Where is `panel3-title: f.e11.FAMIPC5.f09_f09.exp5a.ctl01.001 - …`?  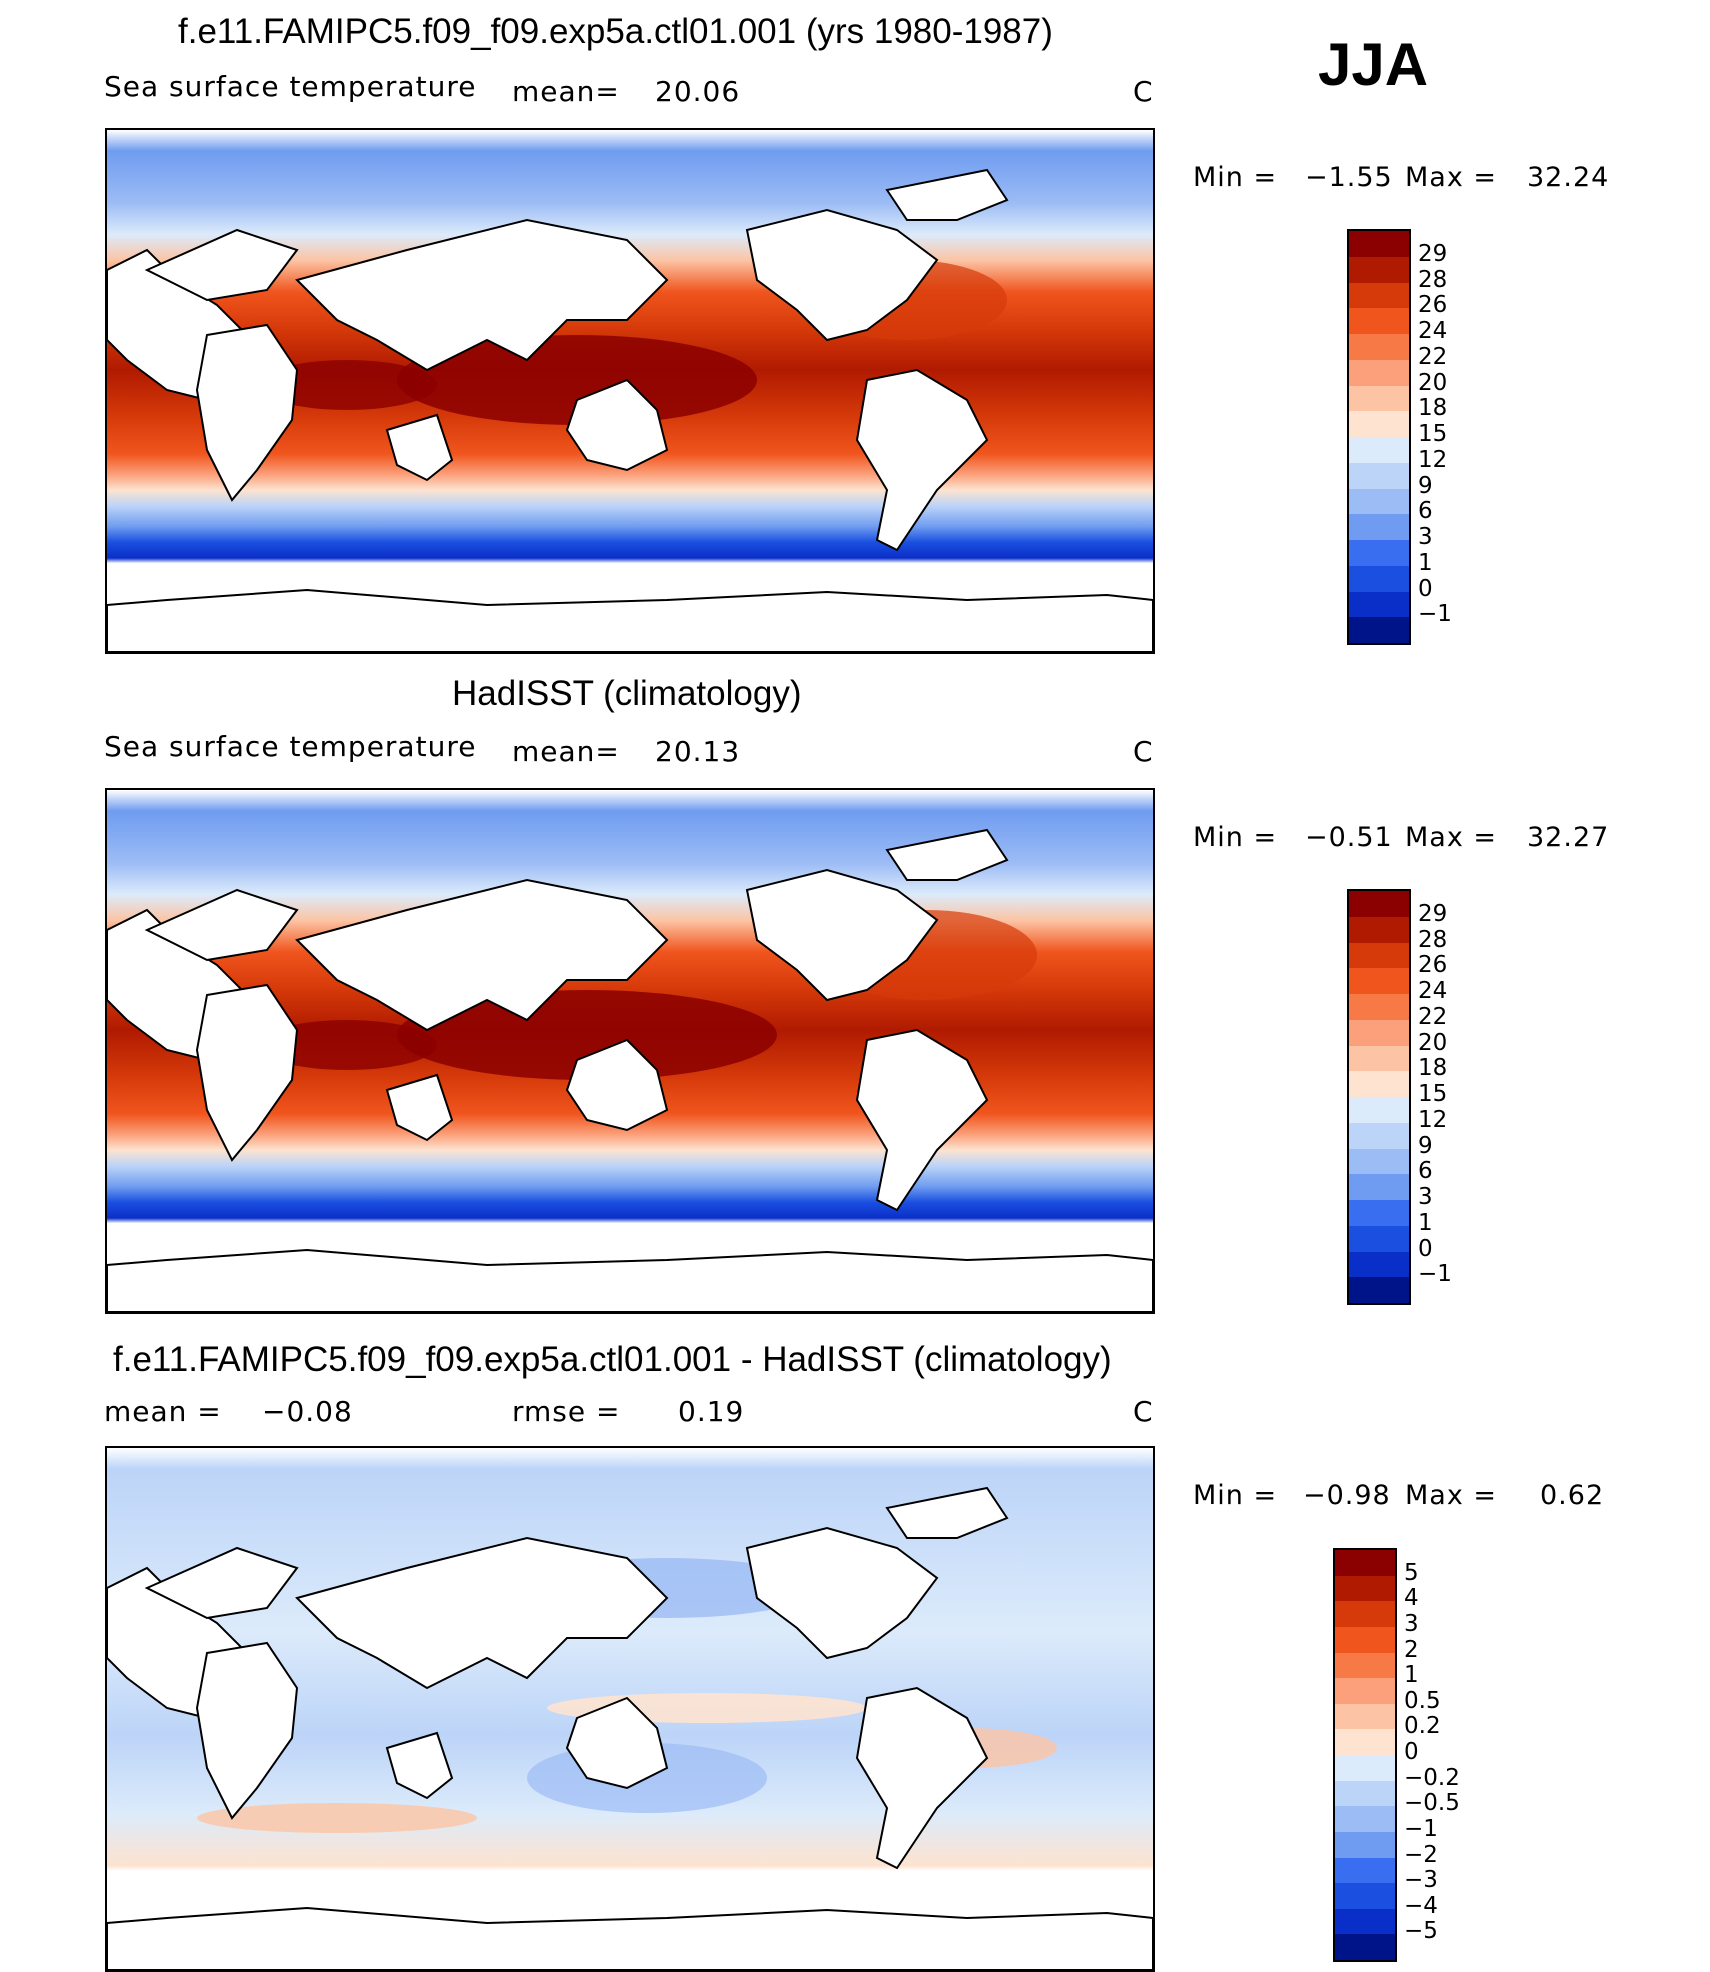 panel3-title: f.e11.FAMIPC5.f09_f09.exp5a.ctl01.001 - … is located at coordinates (612, 1359).